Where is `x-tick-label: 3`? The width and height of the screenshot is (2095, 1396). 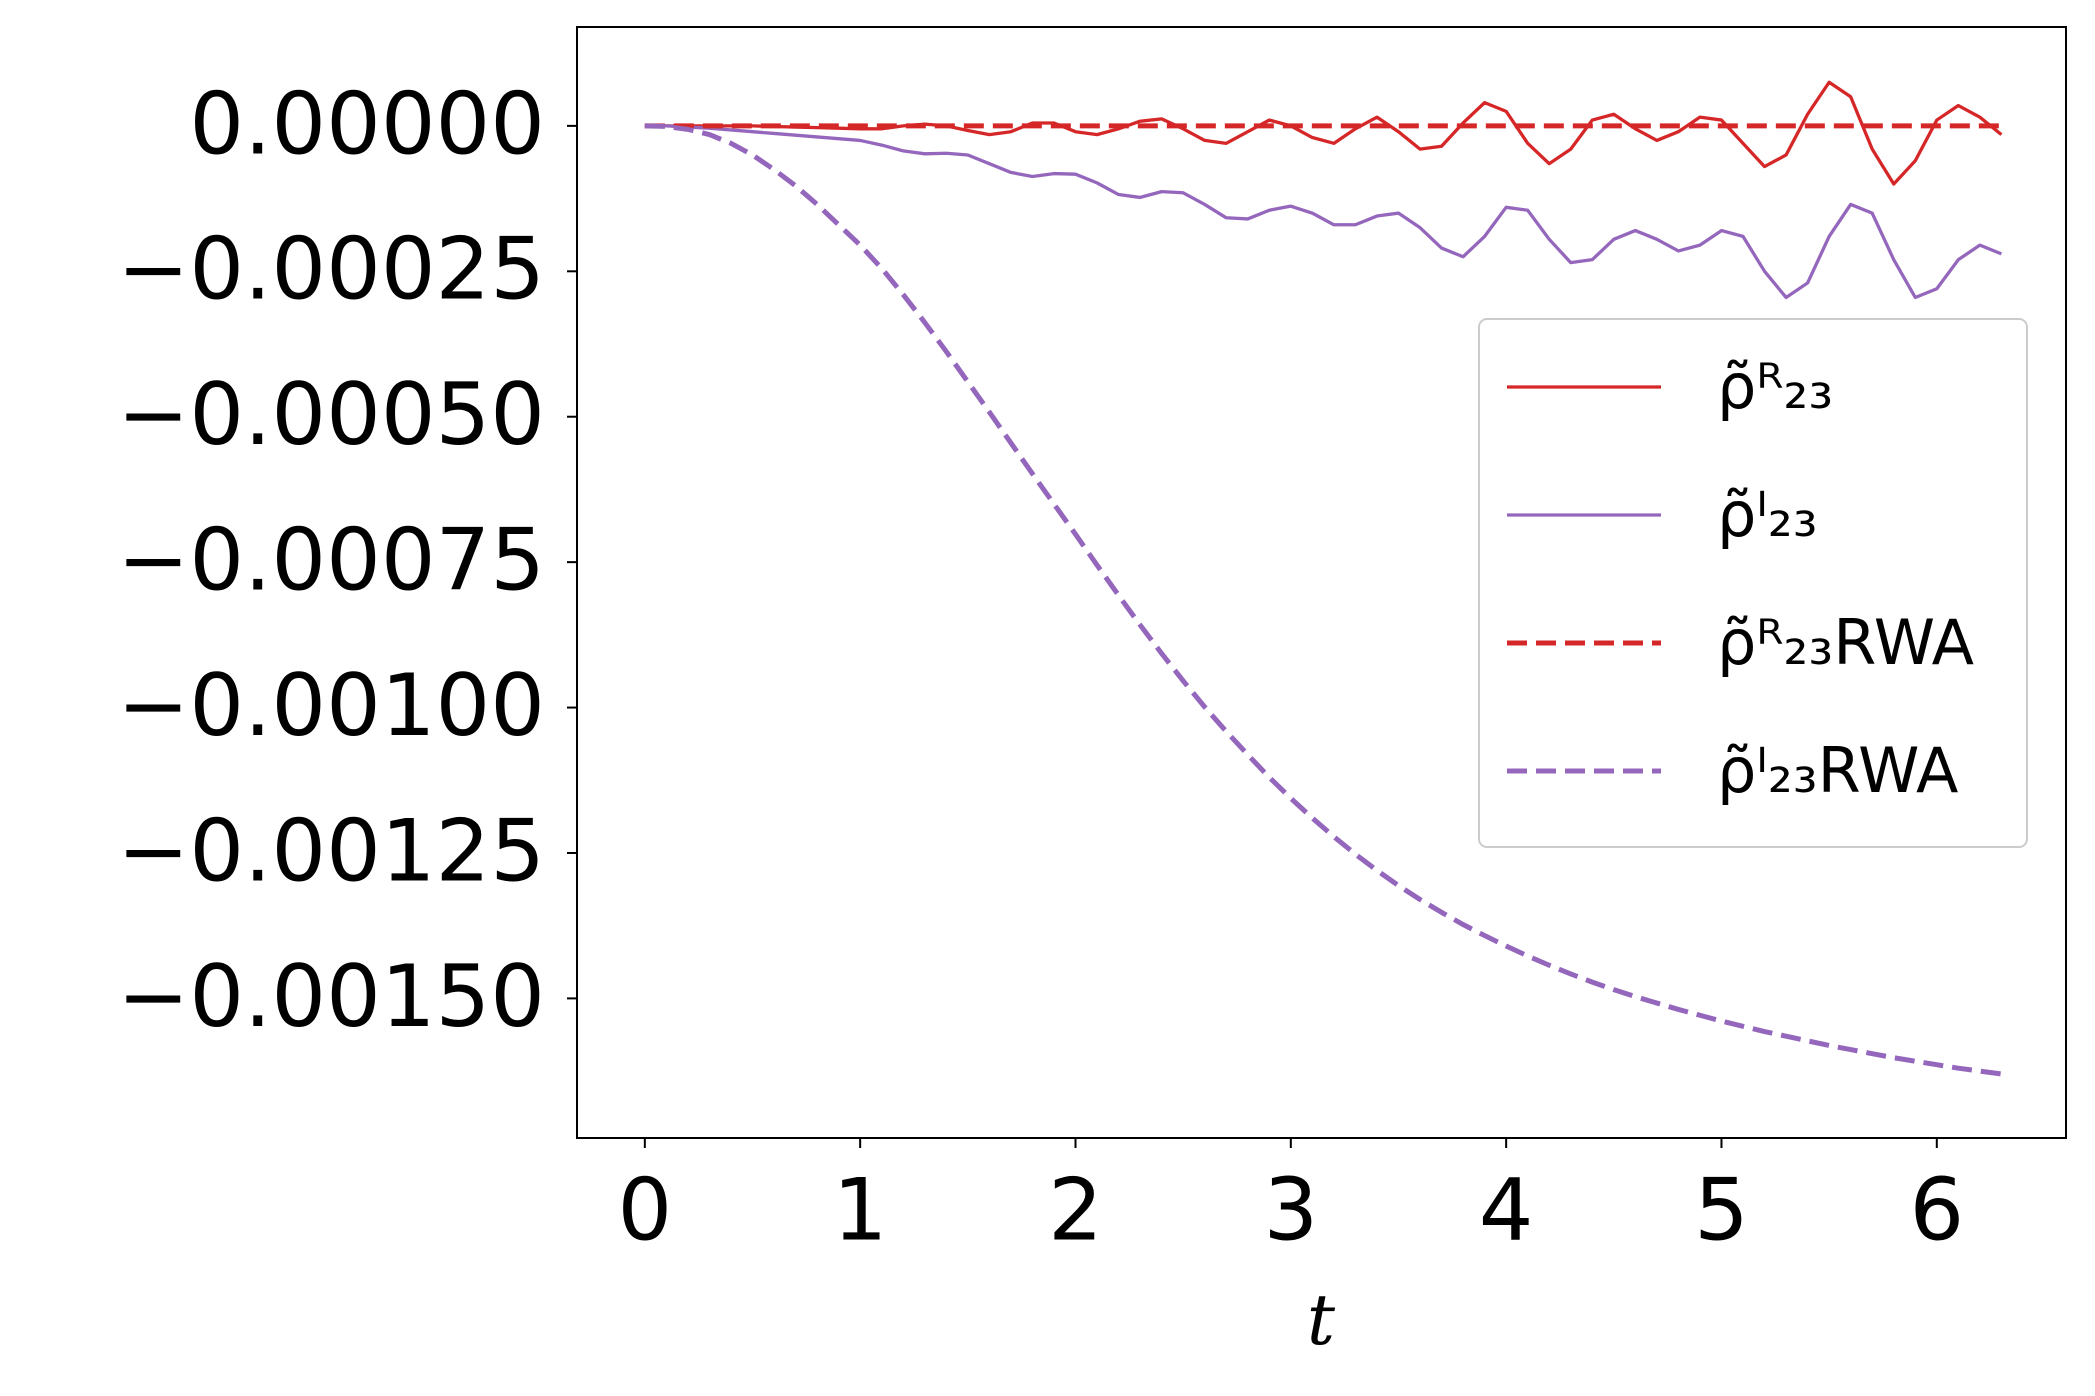
x-tick-label: 3 is located at coordinates (1290, 1210).